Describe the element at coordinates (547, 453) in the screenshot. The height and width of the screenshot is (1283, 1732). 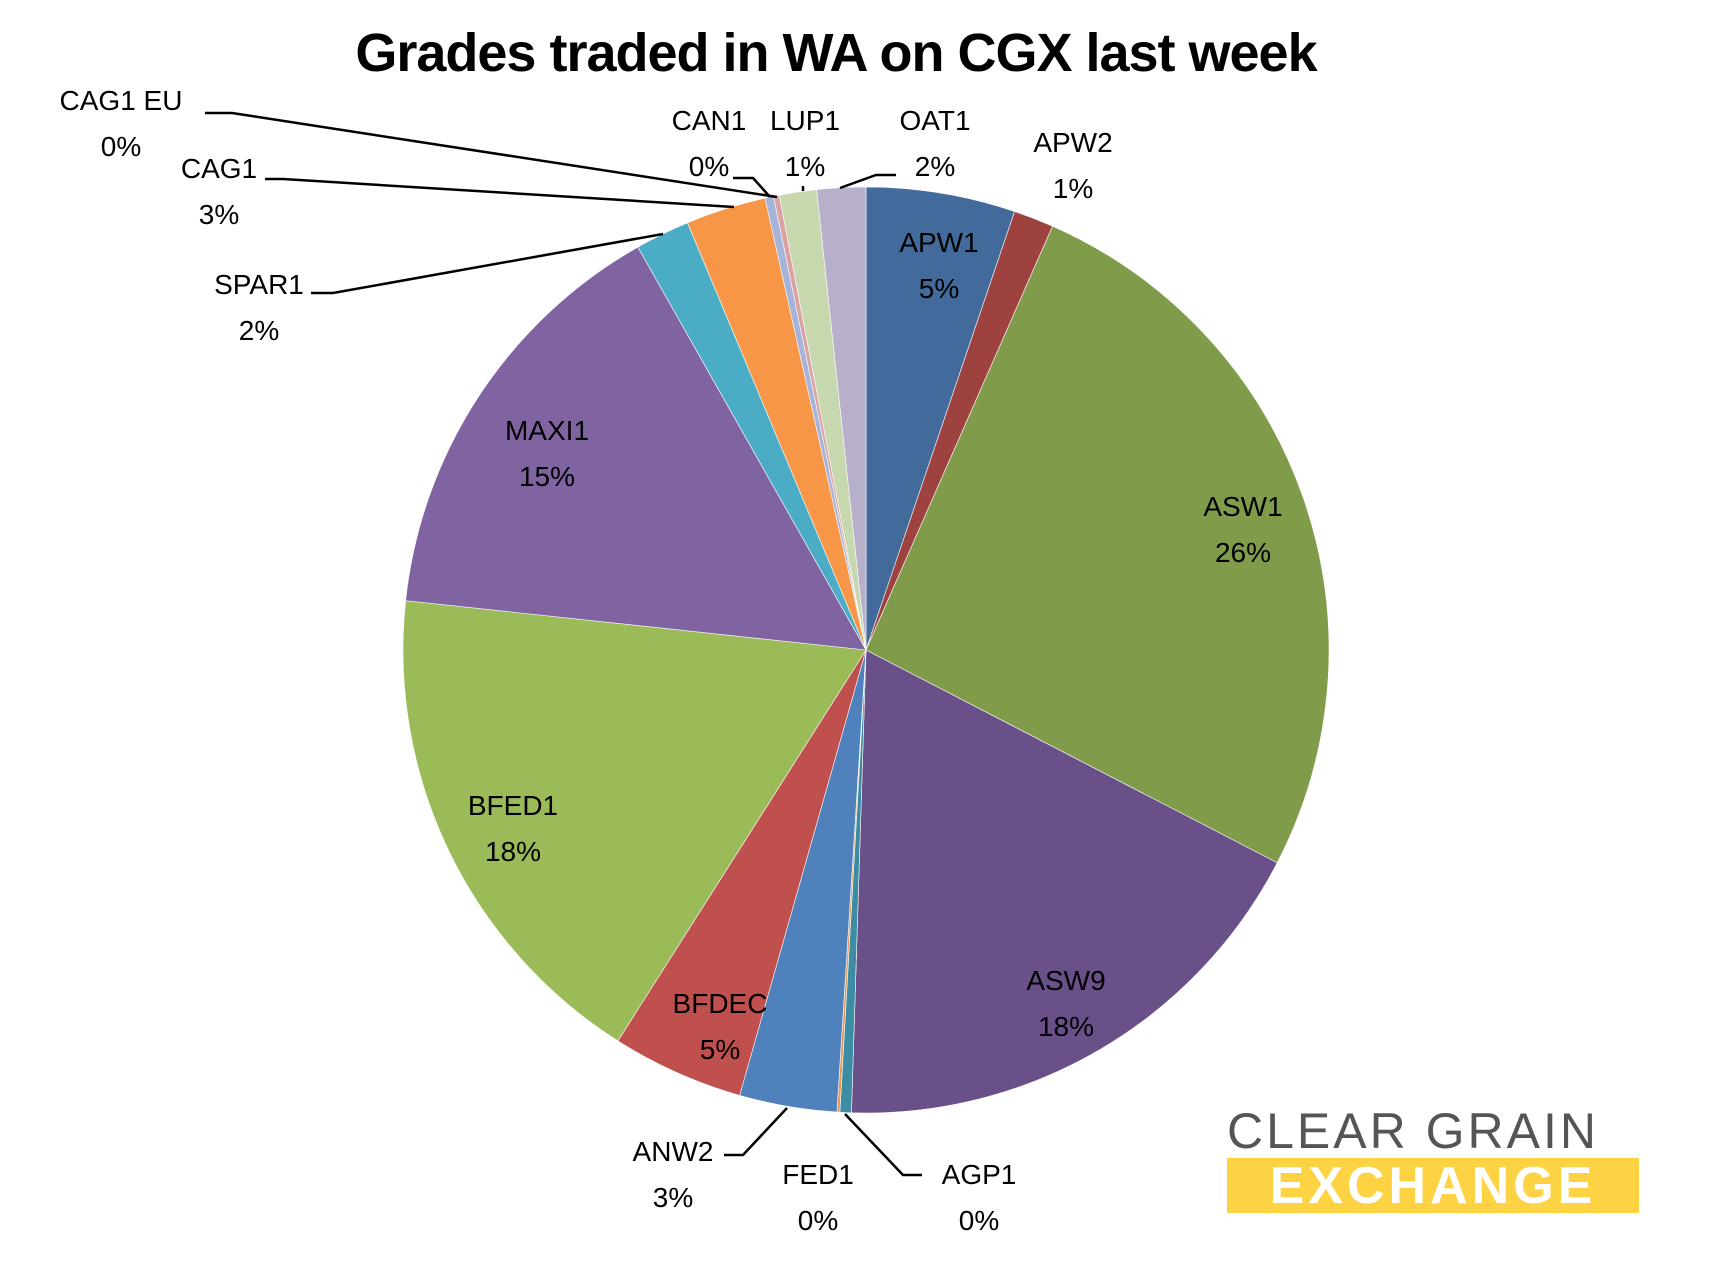
I see `data-label-maxi1: MAXI1 15%` at that location.